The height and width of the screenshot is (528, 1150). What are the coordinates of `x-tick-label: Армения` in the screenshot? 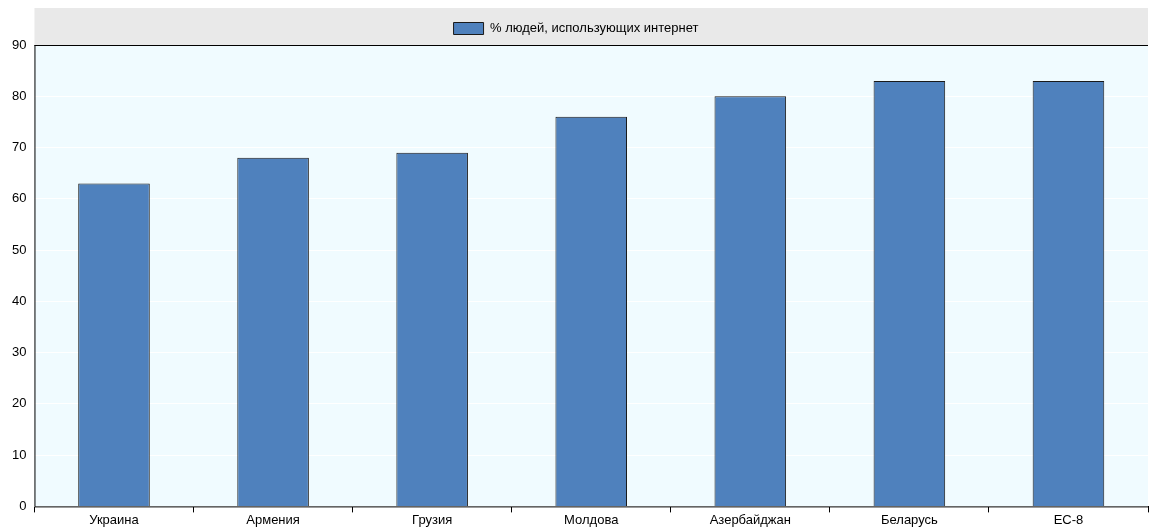 It's located at (273, 519).